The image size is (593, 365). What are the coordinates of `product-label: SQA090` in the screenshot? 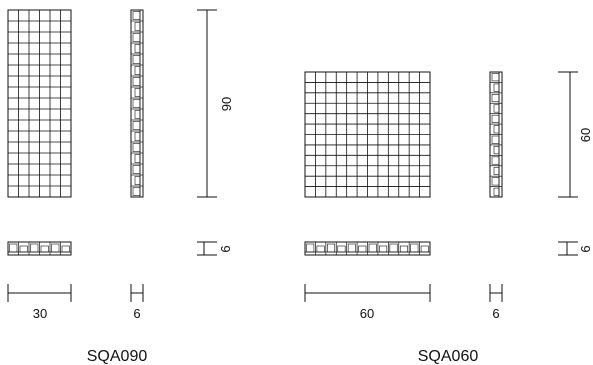 It's located at (117, 356).